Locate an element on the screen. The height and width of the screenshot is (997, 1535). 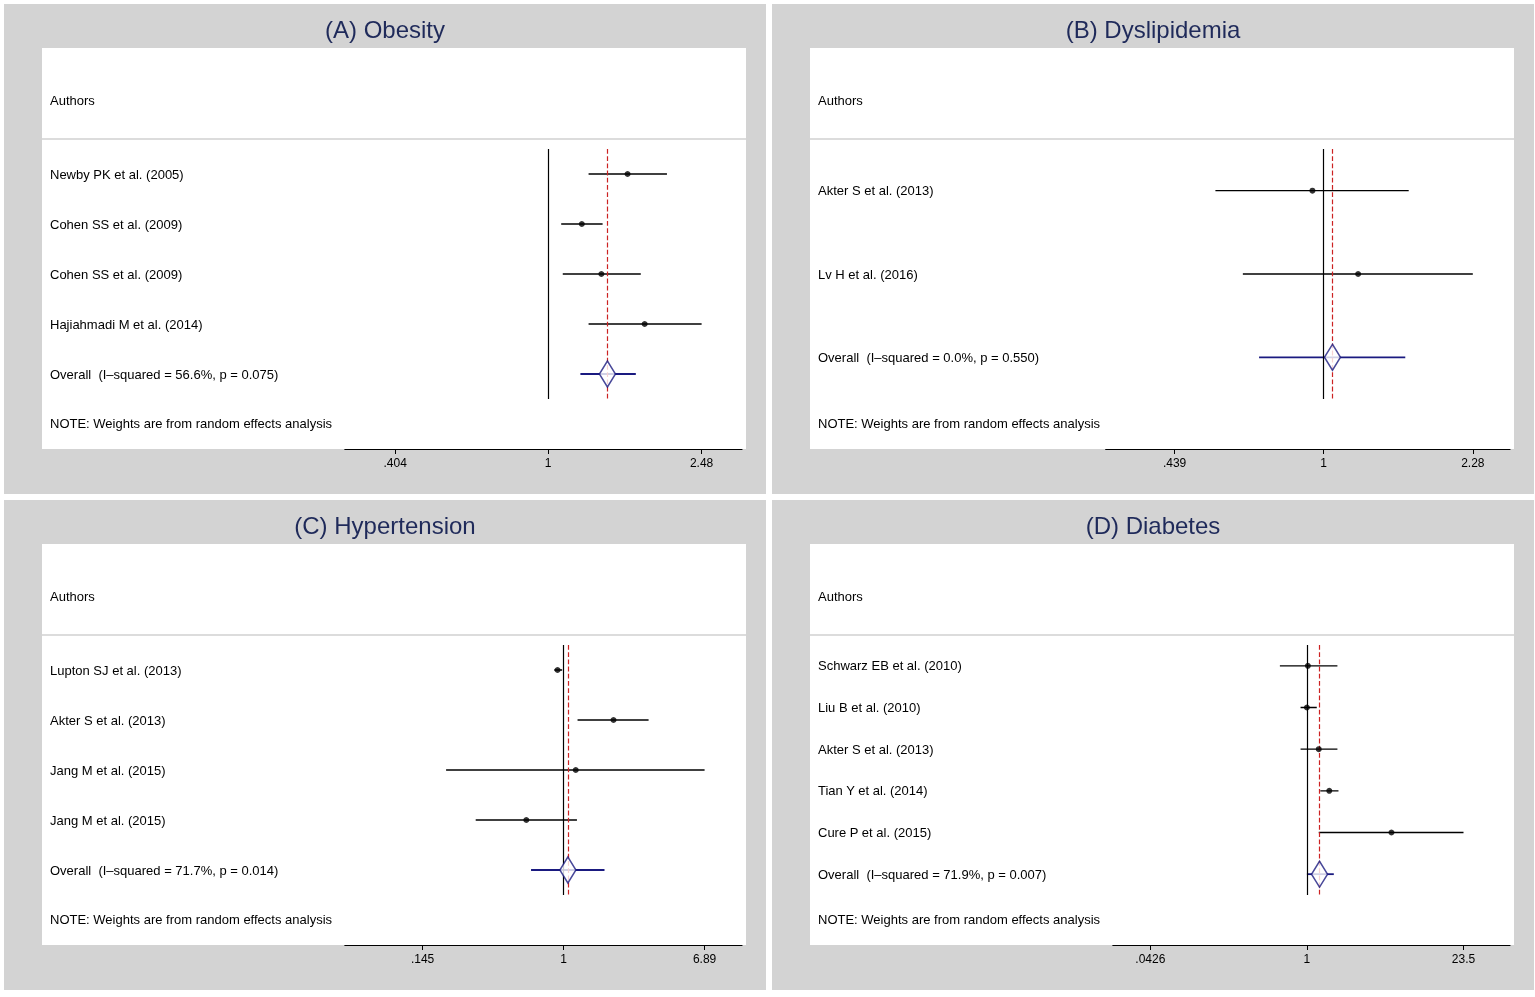
y-tick-label: Lupton SJ et al. (2013) is located at coordinates (116, 670).